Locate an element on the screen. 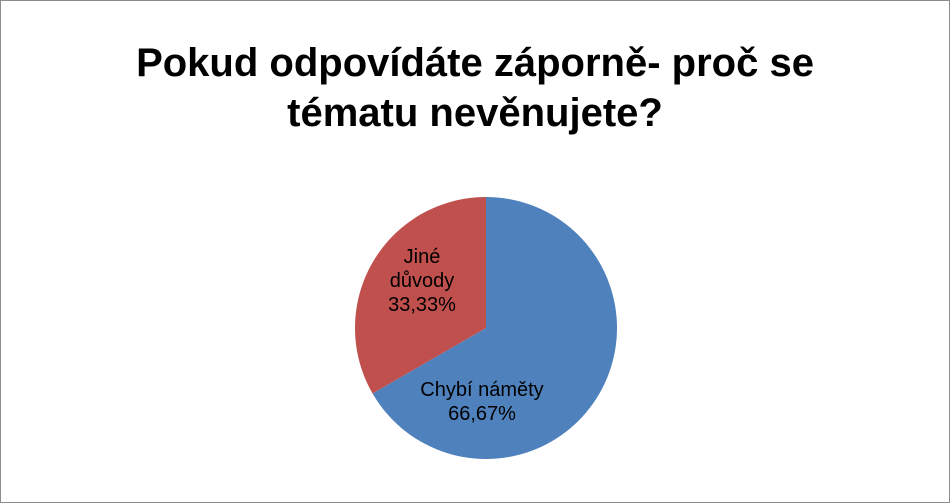 The height and width of the screenshot is (503, 950). label-category: Jiné důvody is located at coordinates (422, 269).